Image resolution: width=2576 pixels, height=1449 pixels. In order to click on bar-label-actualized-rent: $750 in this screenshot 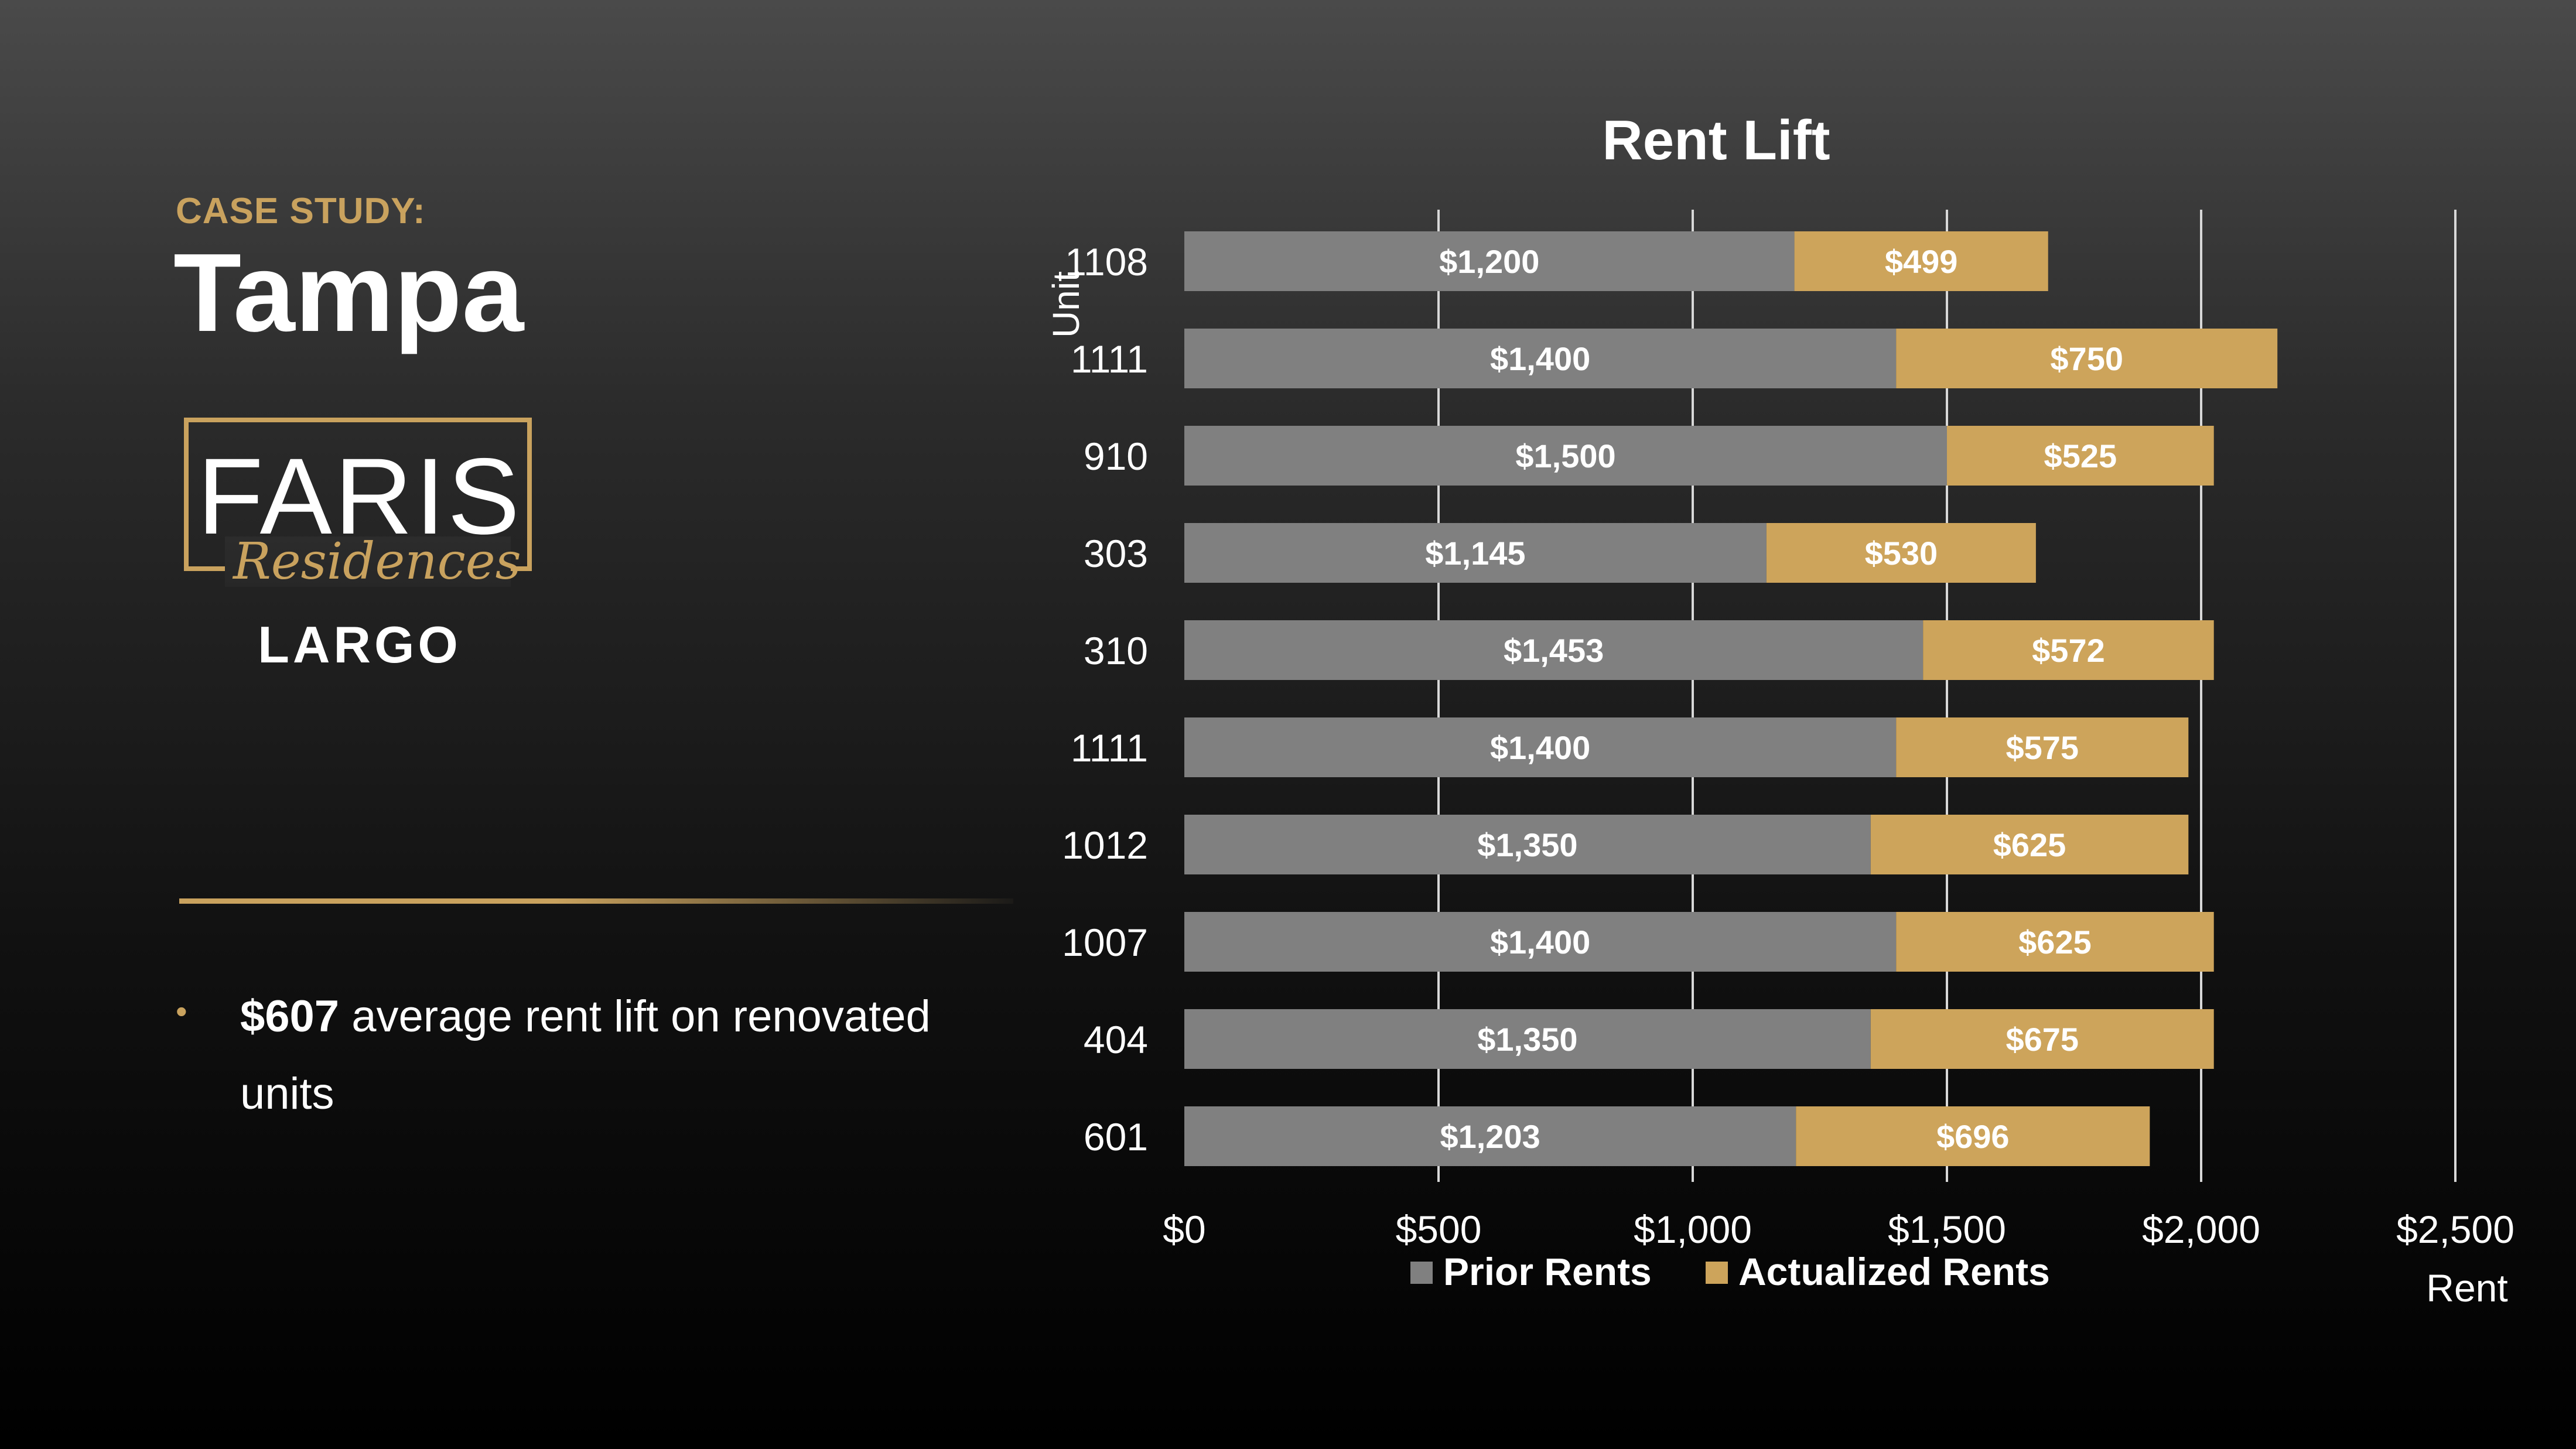, I will do `click(2086, 358)`.